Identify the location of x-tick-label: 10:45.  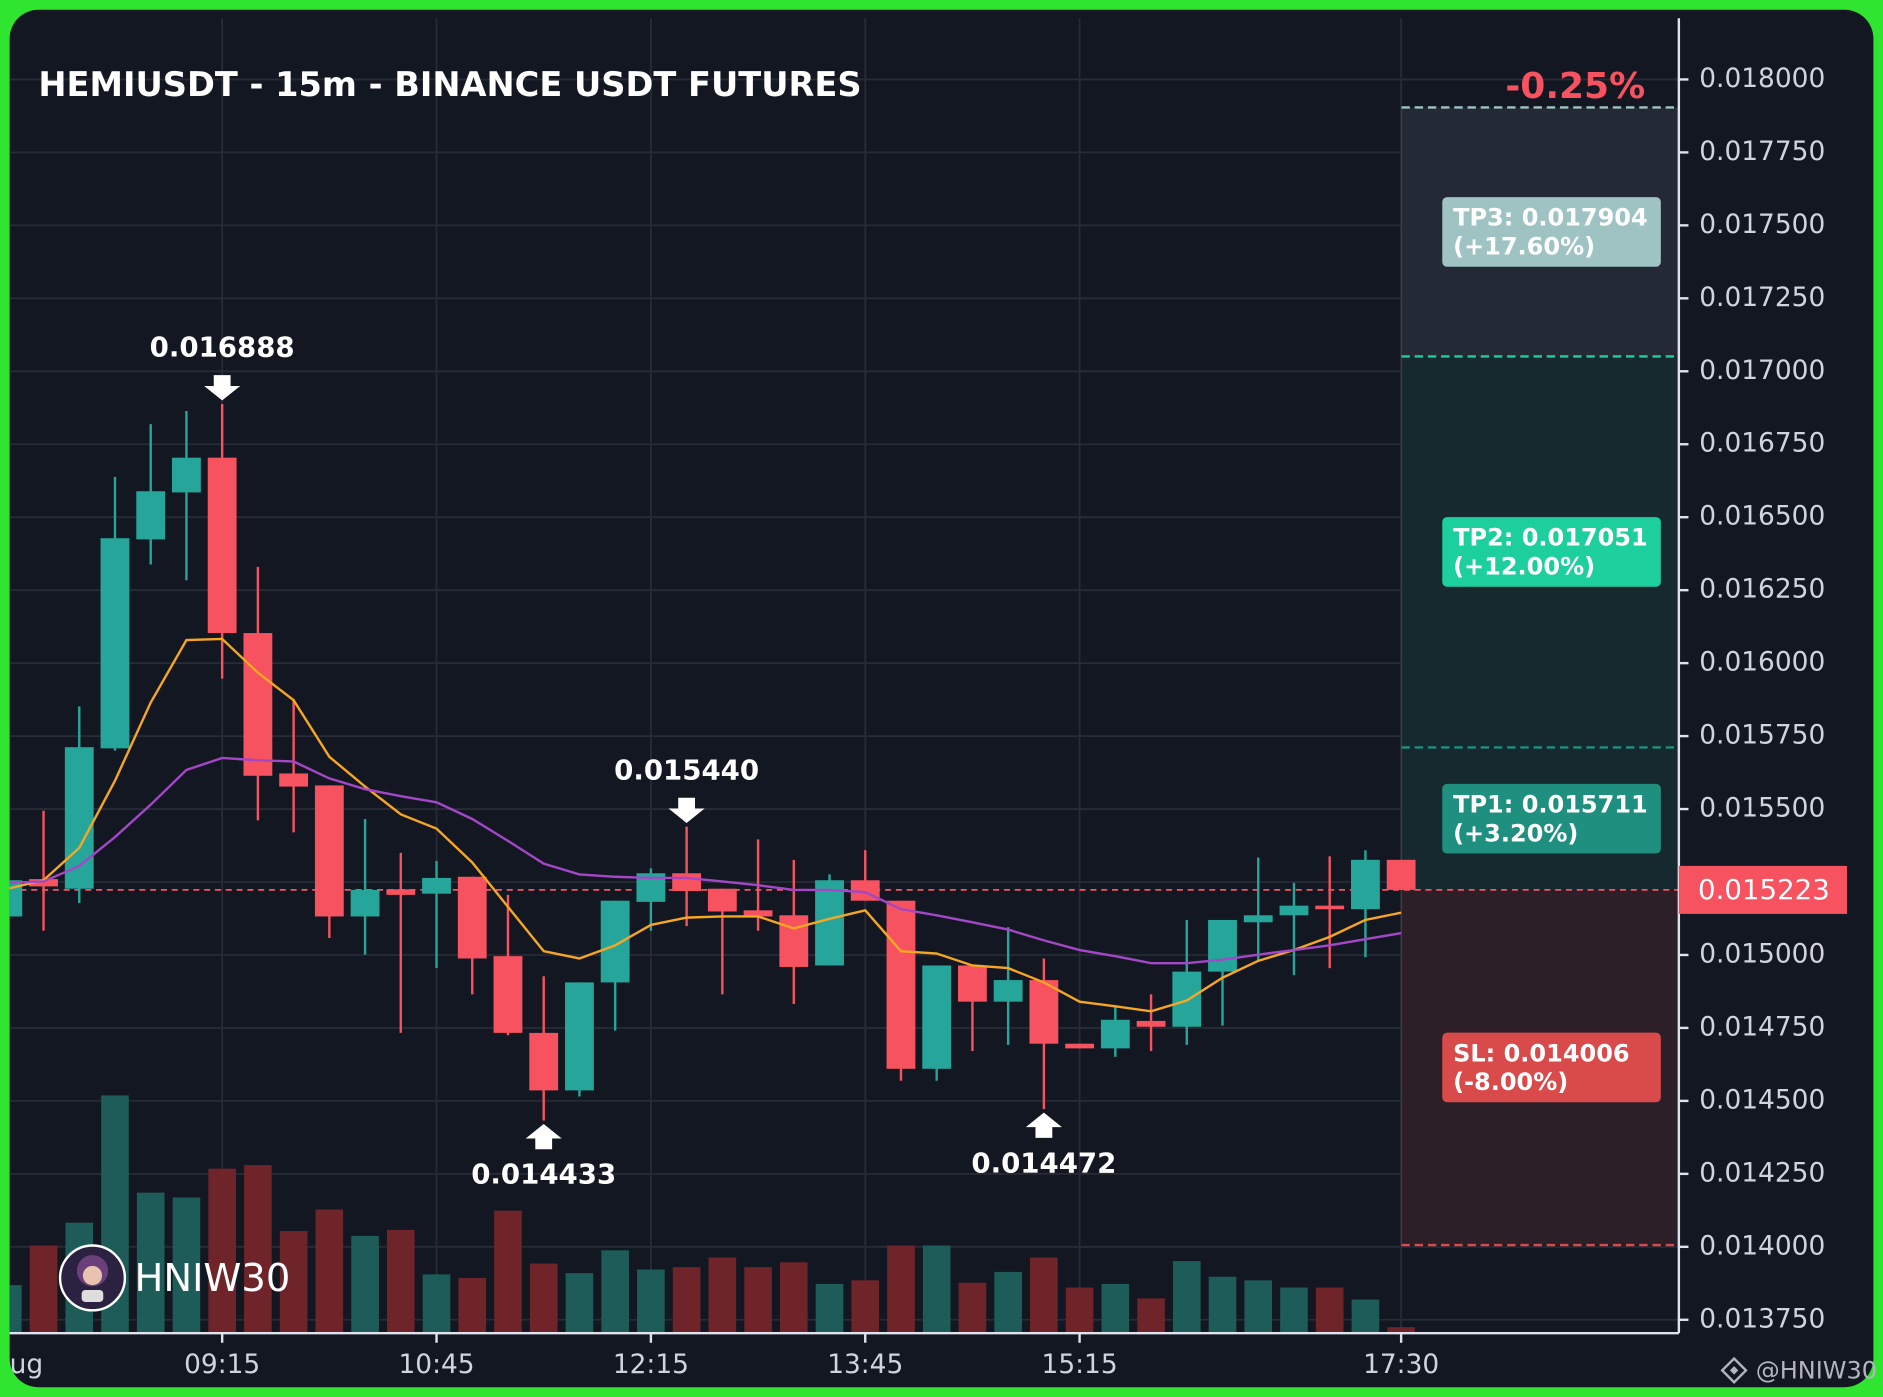
(436, 1364).